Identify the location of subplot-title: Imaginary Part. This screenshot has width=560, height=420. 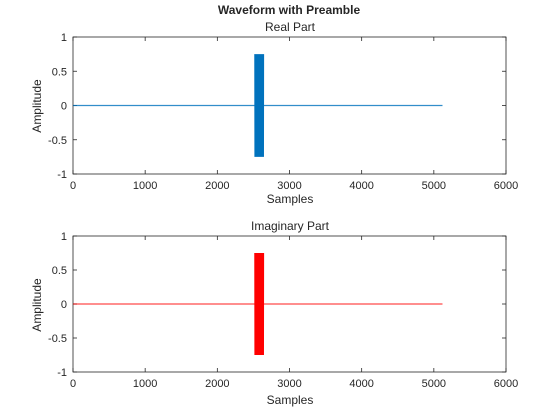
(290, 226).